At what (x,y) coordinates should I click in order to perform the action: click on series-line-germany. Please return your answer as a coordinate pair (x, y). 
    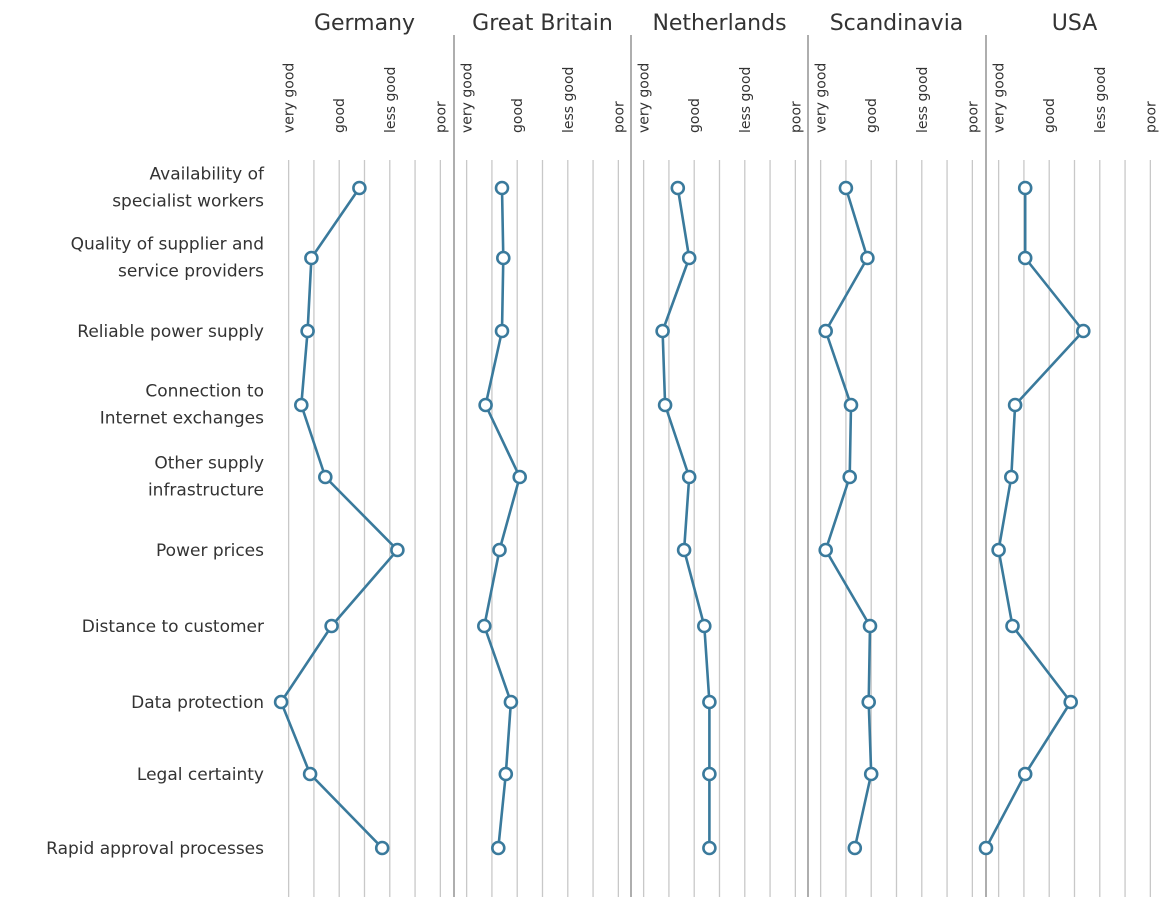
    Looking at the image, I should click on (339, 518).